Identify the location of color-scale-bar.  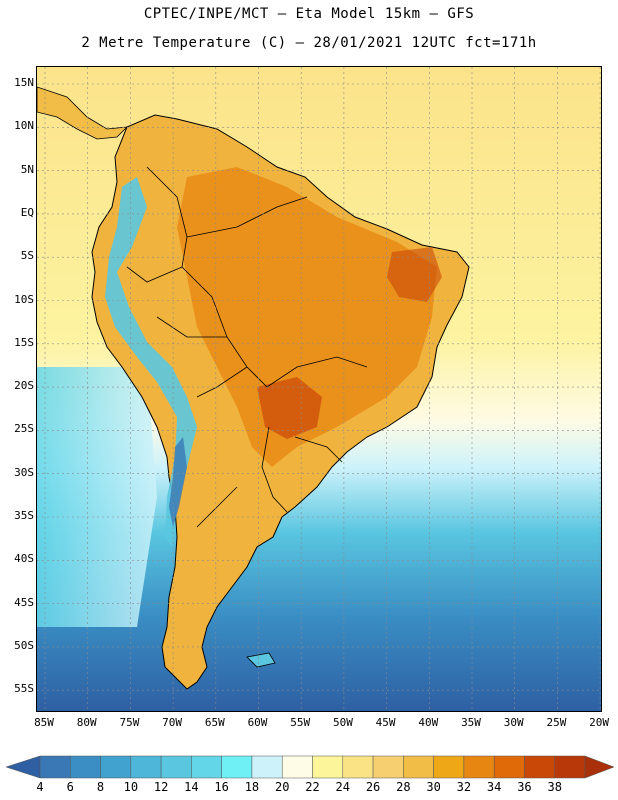
(310, 767).